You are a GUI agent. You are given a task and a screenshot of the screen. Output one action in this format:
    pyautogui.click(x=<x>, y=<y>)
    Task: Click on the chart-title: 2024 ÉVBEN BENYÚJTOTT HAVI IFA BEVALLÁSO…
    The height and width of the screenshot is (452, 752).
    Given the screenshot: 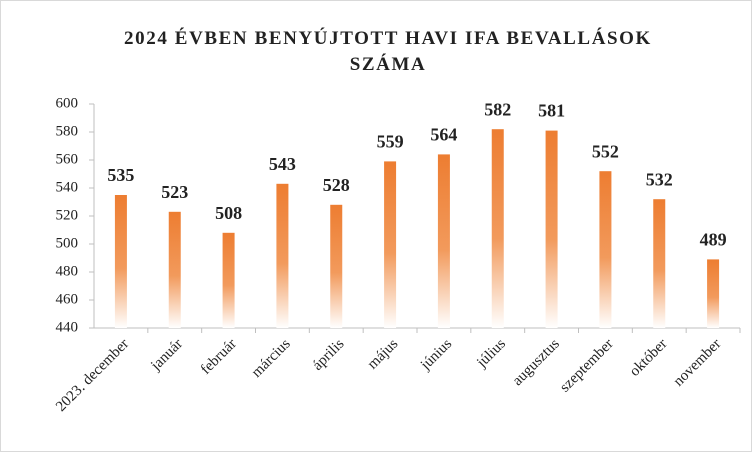 What is the action you would take?
    pyautogui.click(x=388, y=51)
    